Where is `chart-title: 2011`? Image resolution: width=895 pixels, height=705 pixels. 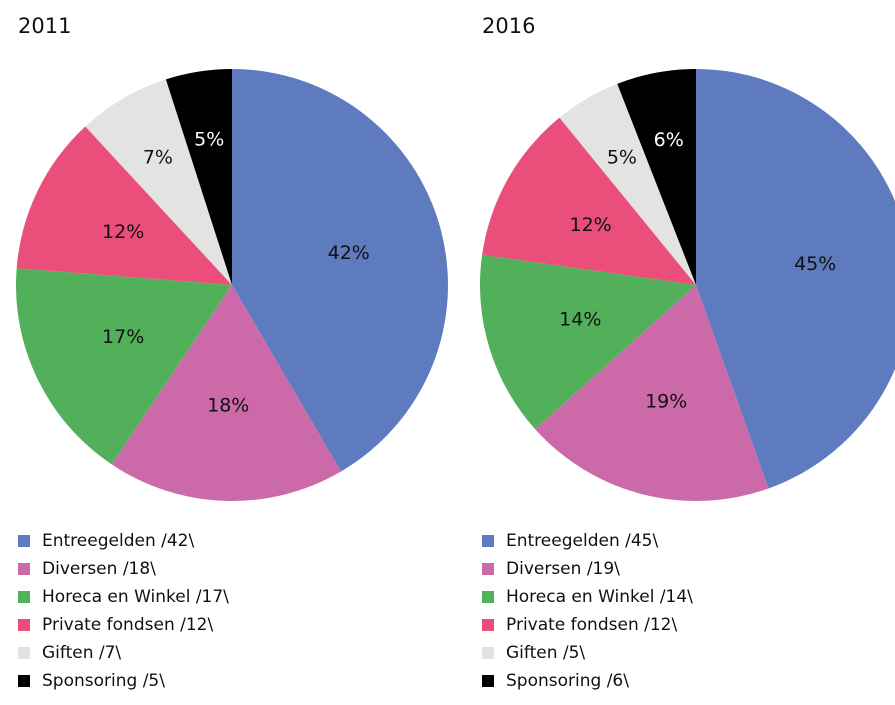
chart-title: 2011 is located at coordinates (44, 26).